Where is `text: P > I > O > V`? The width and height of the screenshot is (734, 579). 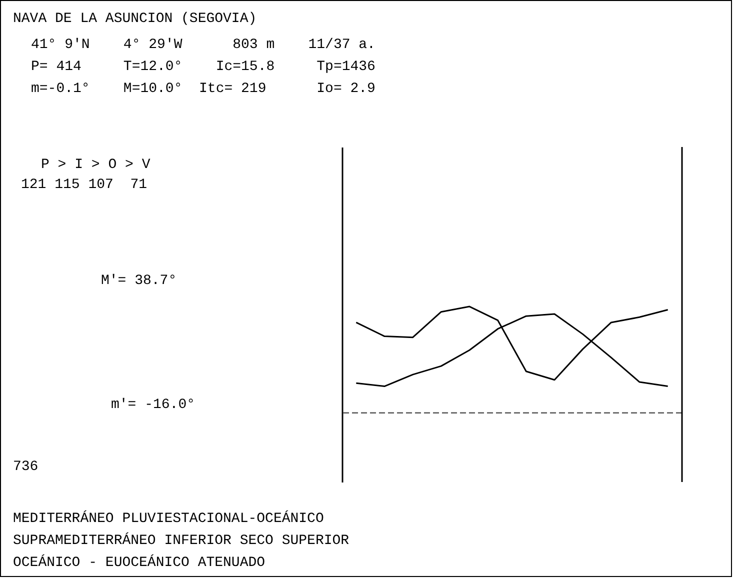
text: P > I > O > V is located at coordinates (95, 165).